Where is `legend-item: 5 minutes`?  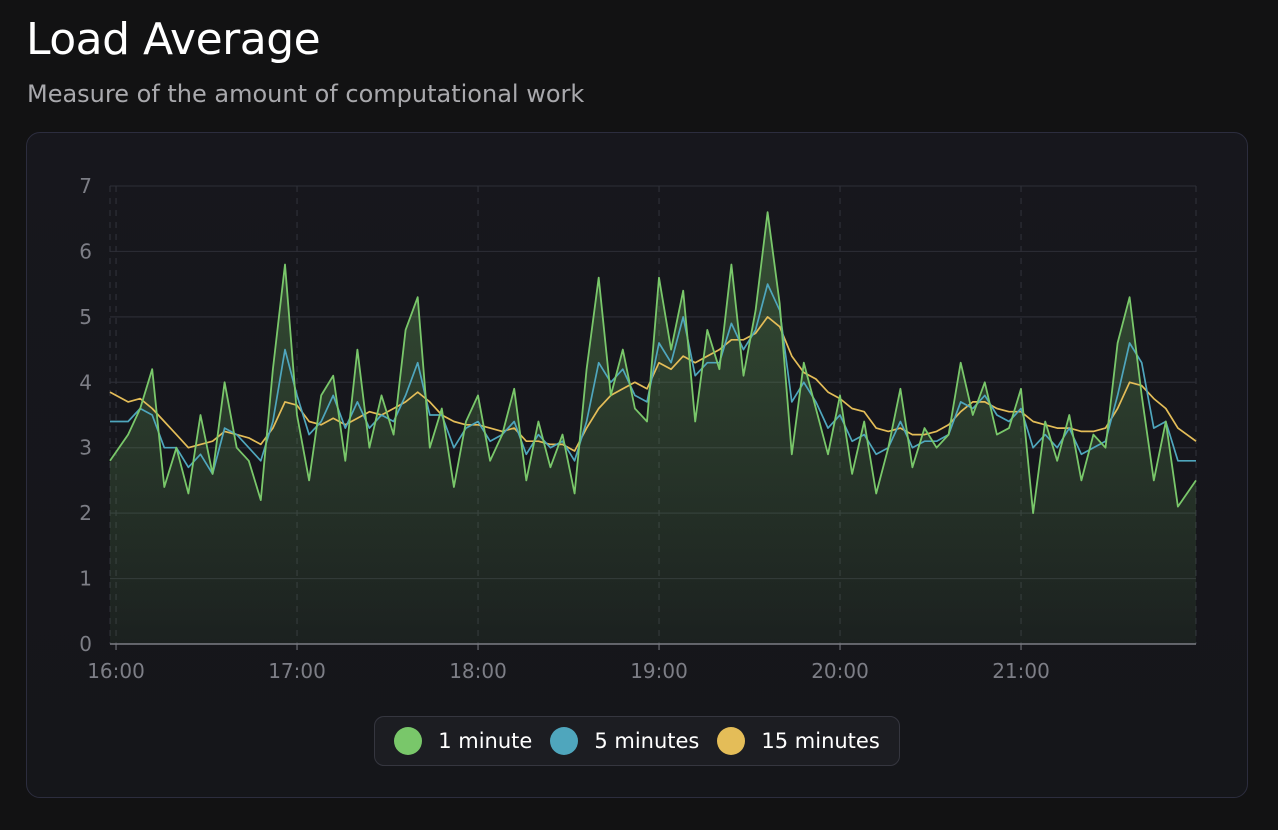 legend-item: 5 minutes is located at coordinates (624, 741).